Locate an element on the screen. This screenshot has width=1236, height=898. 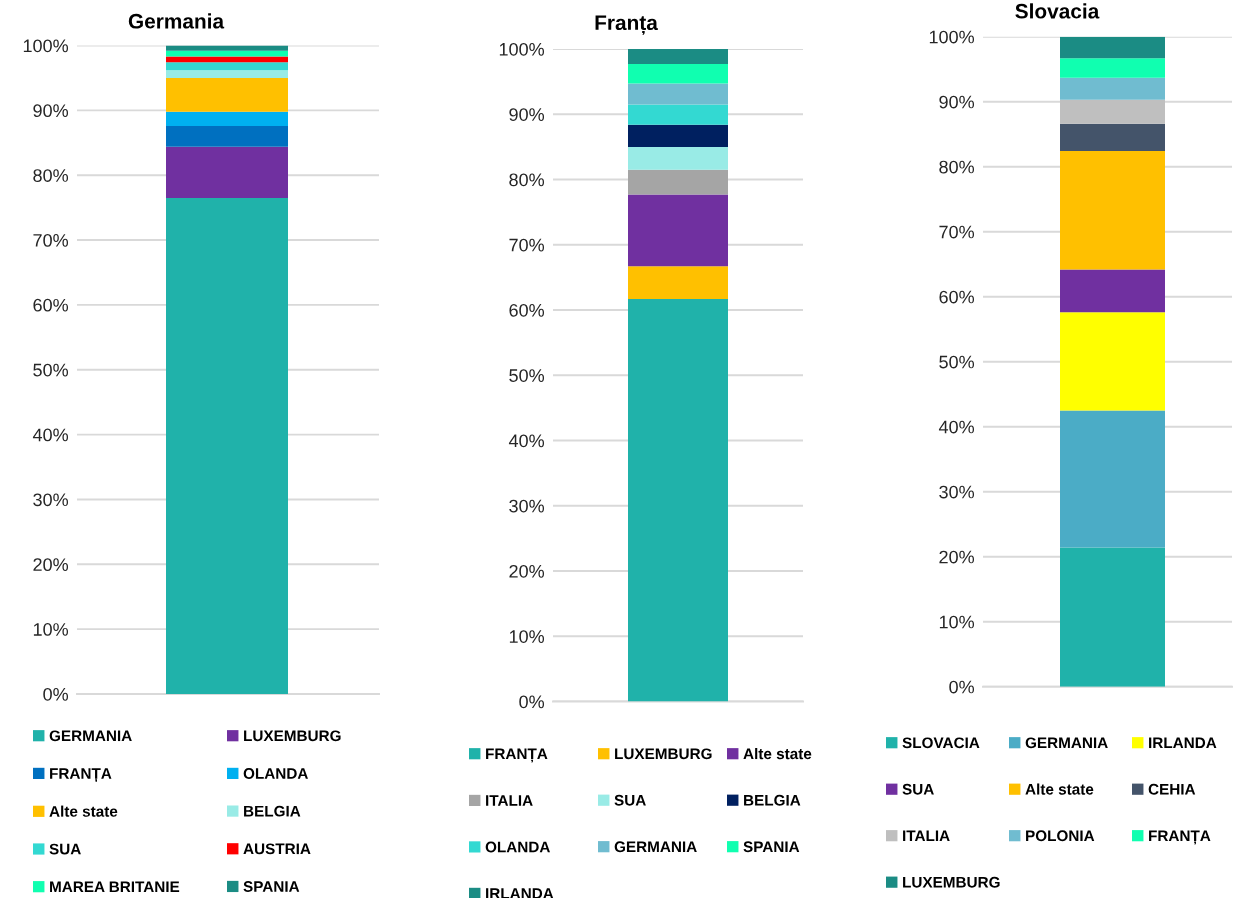
chart-title: Germania is located at coordinates (176, 21).